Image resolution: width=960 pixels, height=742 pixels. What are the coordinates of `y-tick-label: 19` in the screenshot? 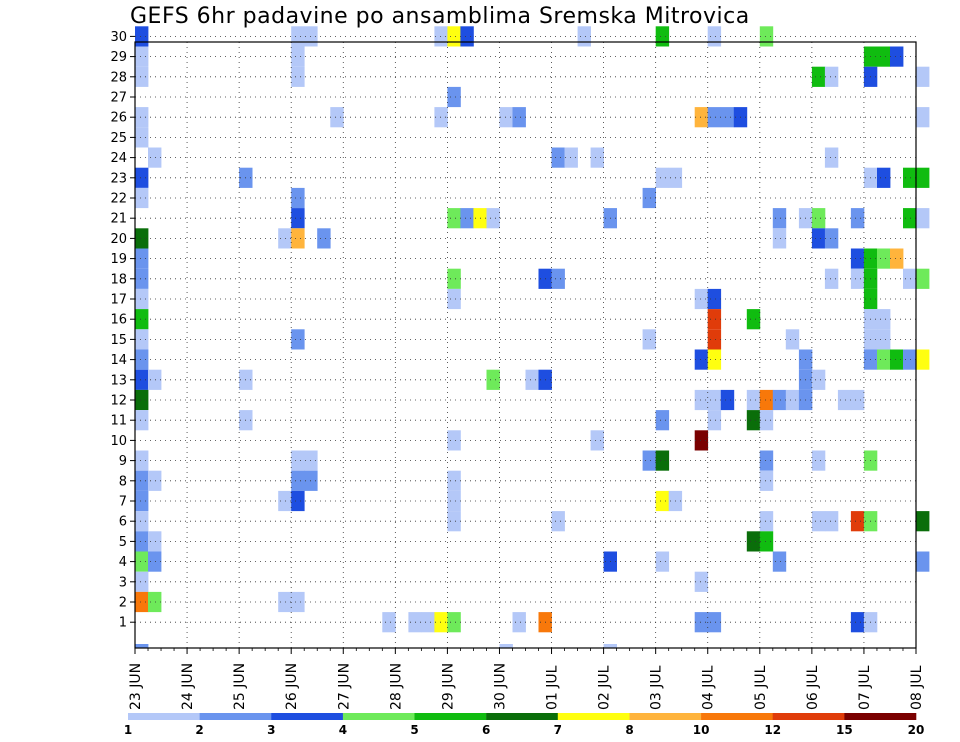 It's located at (118, 259).